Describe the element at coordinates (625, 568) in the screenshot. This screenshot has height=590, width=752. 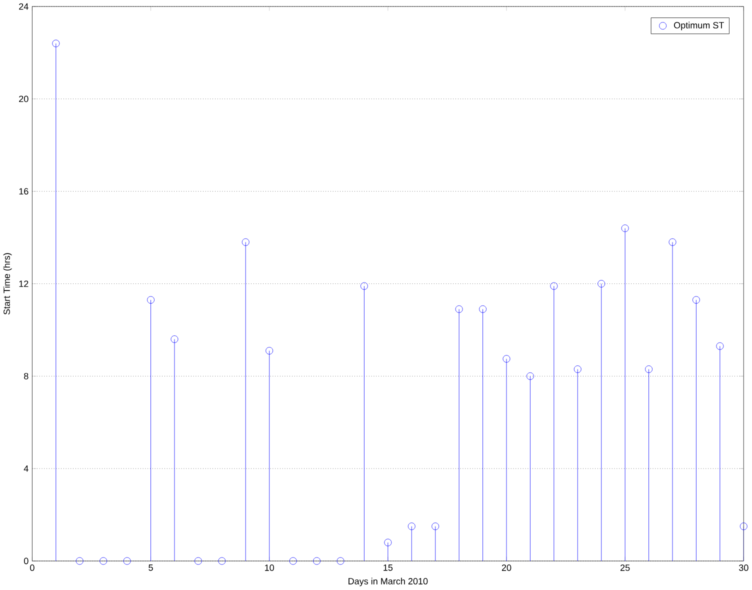
I see `x-tick-label: 25` at that location.